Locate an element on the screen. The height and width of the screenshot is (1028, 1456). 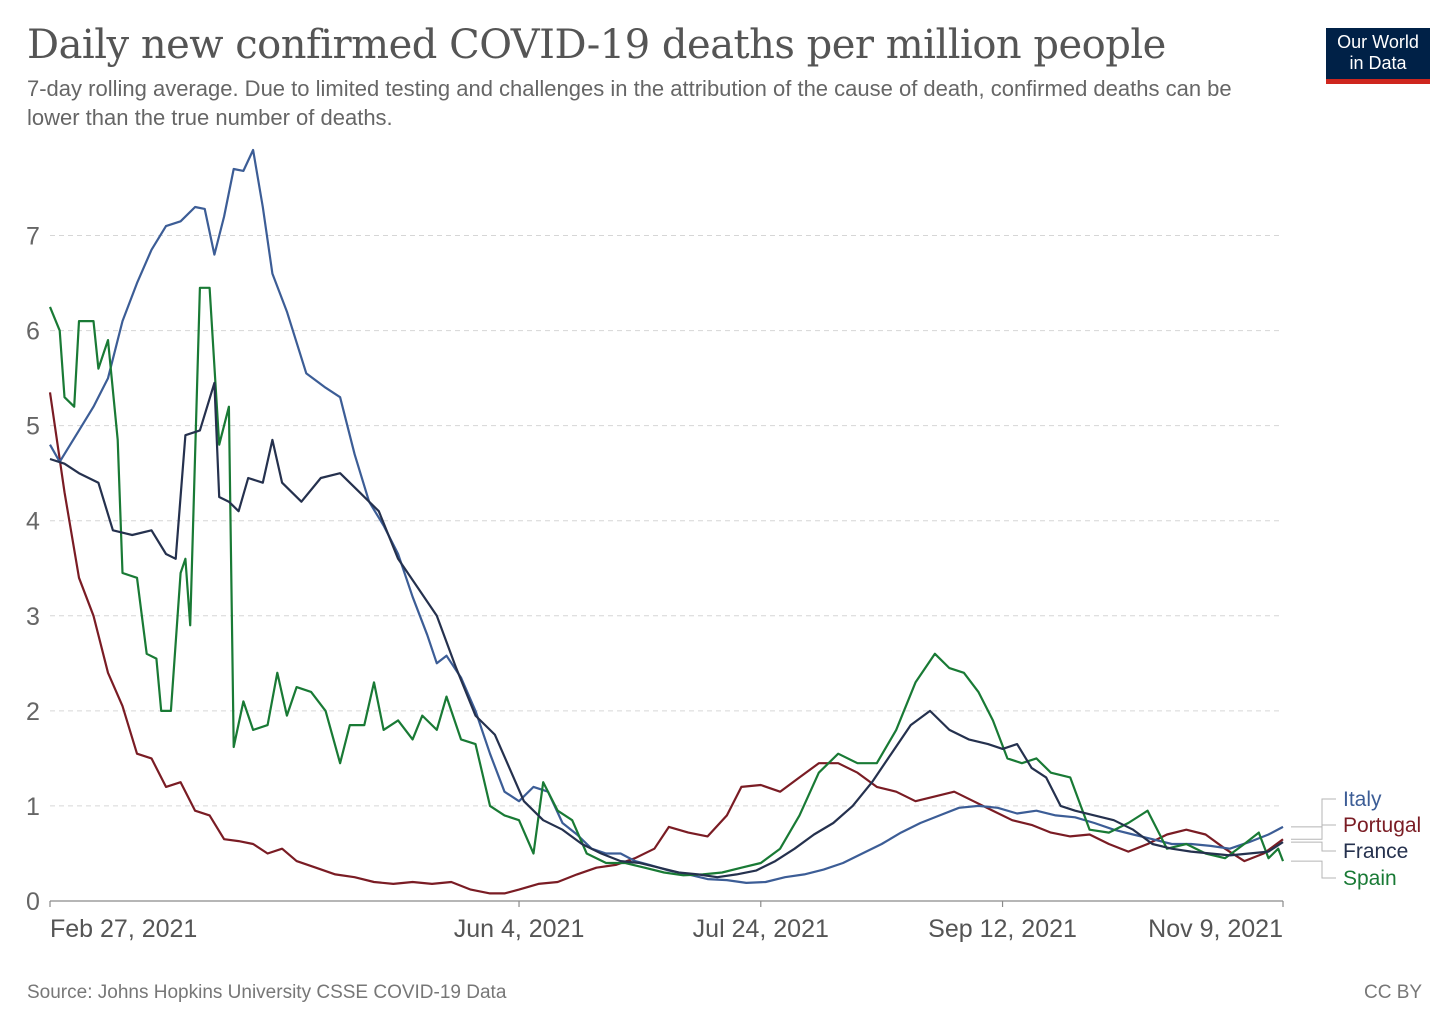
y-tick-label: 4 is located at coordinates (33, 522).